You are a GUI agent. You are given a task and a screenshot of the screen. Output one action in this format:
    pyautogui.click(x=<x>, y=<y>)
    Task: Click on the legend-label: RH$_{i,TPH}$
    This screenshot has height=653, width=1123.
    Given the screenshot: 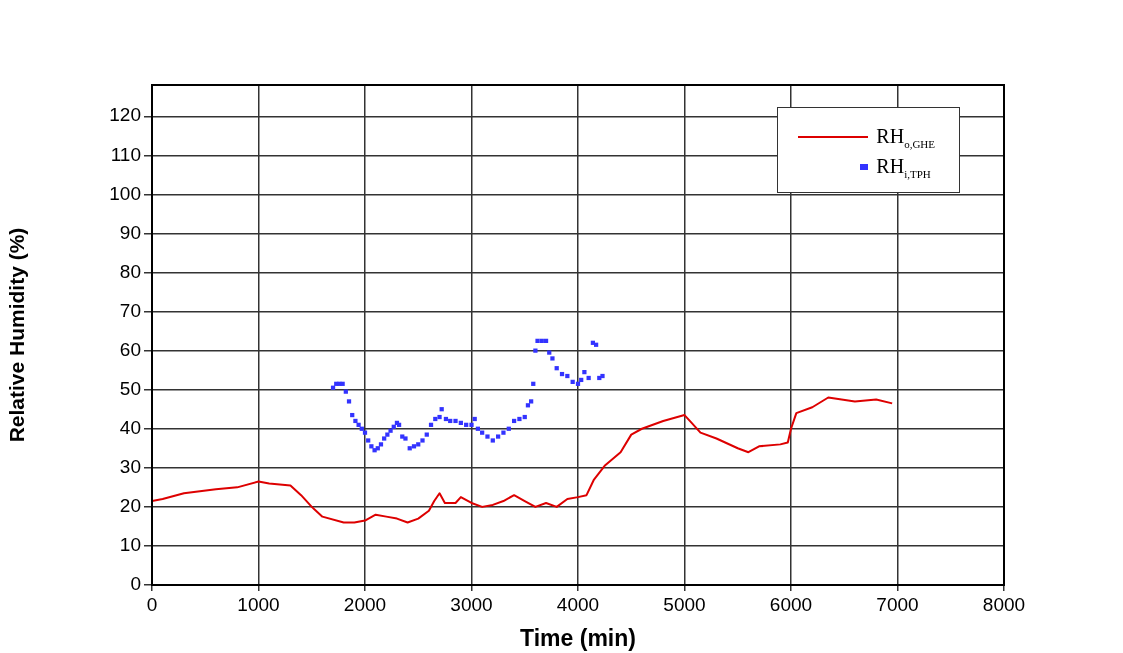 What is the action you would take?
    pyautogui.click(x=903, y=167)
    